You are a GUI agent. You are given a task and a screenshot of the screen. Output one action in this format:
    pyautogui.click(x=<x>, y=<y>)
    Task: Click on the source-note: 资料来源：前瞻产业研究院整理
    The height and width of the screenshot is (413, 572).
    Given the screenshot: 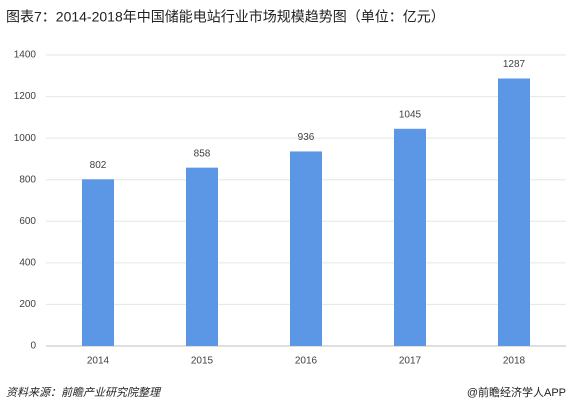 What is the action you would take?
    pyautogui.click(x=84, y=392)
    